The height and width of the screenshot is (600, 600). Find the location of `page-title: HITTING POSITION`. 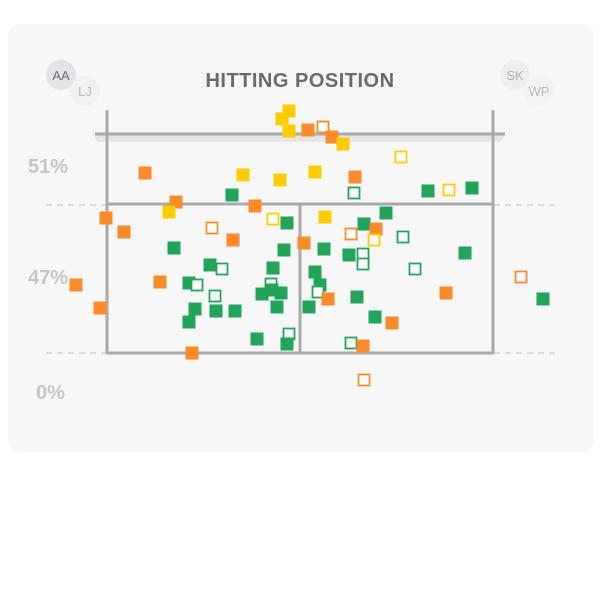

page-title: HITTING POSITION is located at coordinates (300, 81).